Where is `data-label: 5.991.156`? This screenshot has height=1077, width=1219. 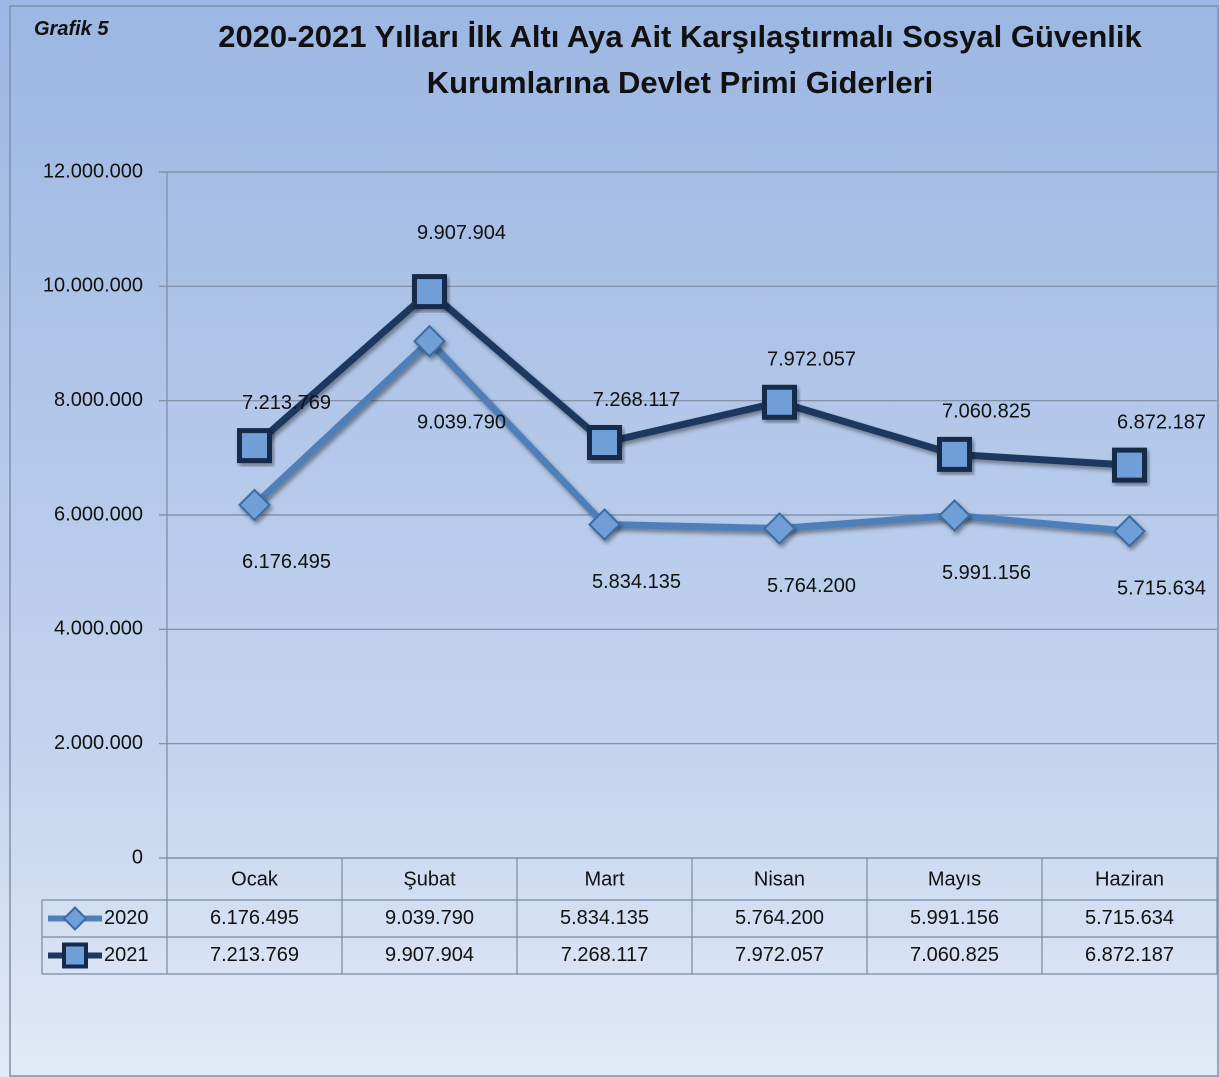
data-label: 5.991.156 is located at coordinates (986, 573).